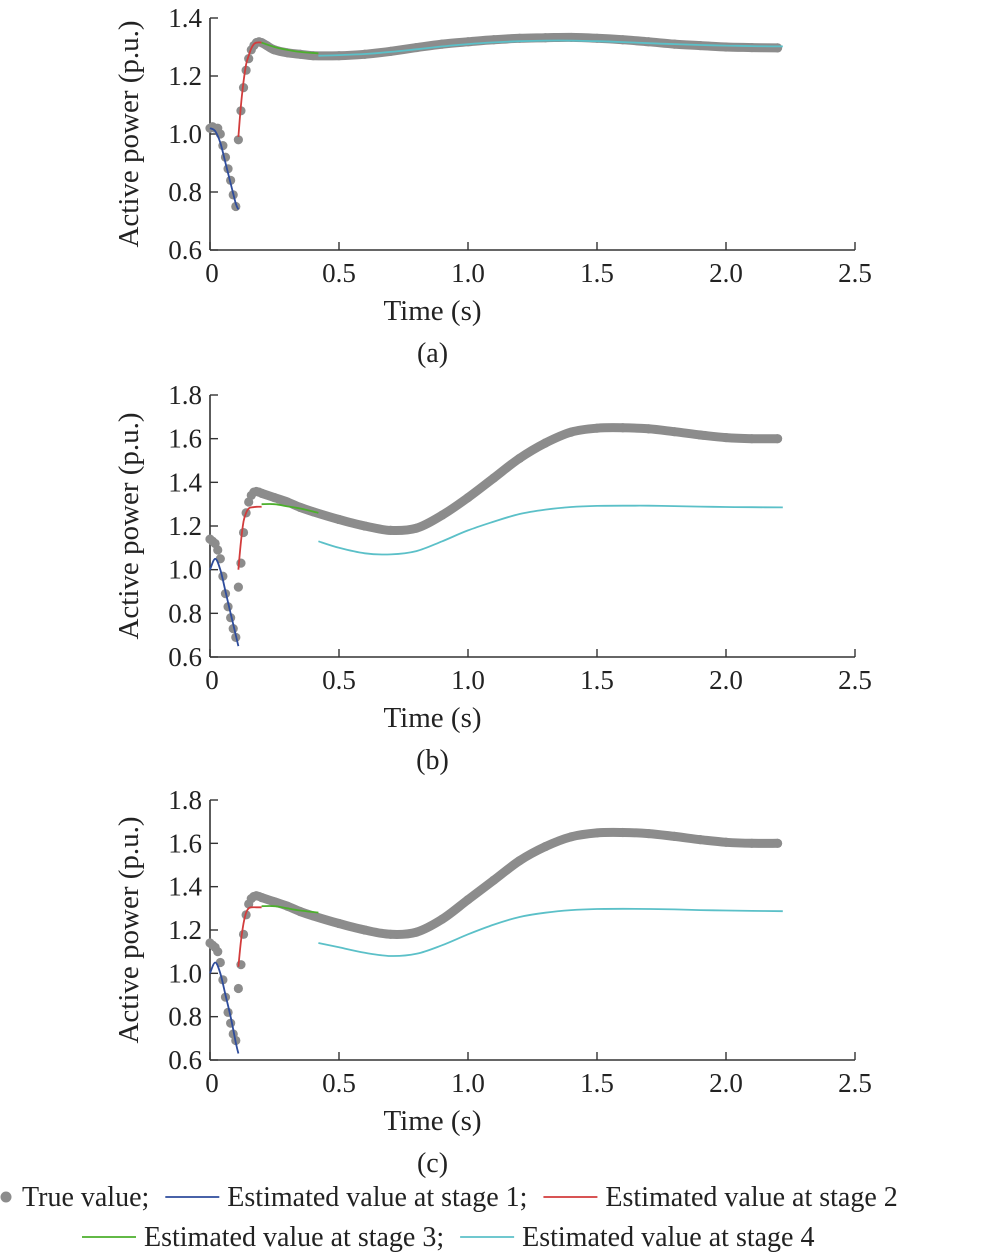 This screenshot has height=1258, width=996. Describe the element at coordinates (432, 353) in the screenshot. I see `panel-label: (a)` at that location.